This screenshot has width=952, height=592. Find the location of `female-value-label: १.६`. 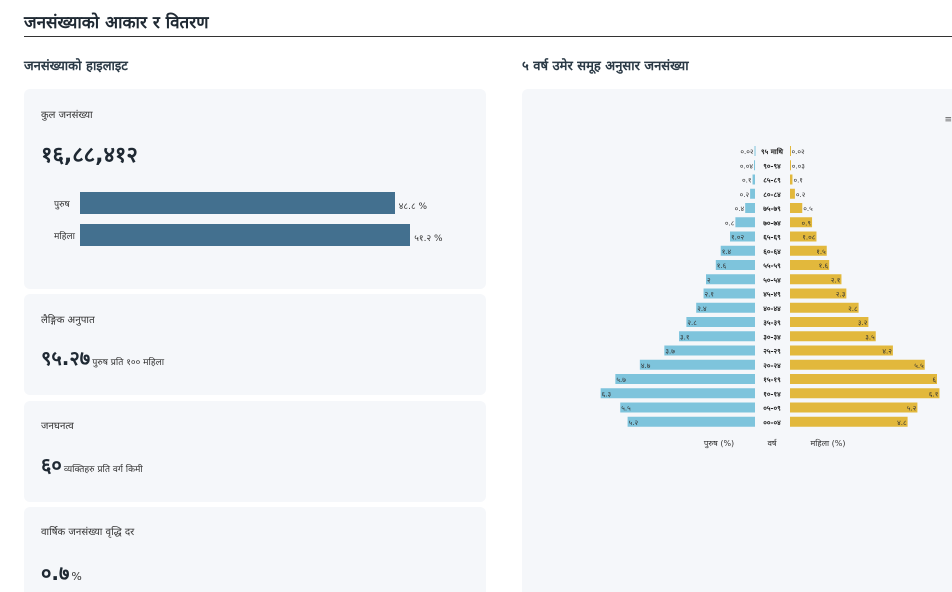

female-value-label: १.६ is located at coordinates (824, 266).